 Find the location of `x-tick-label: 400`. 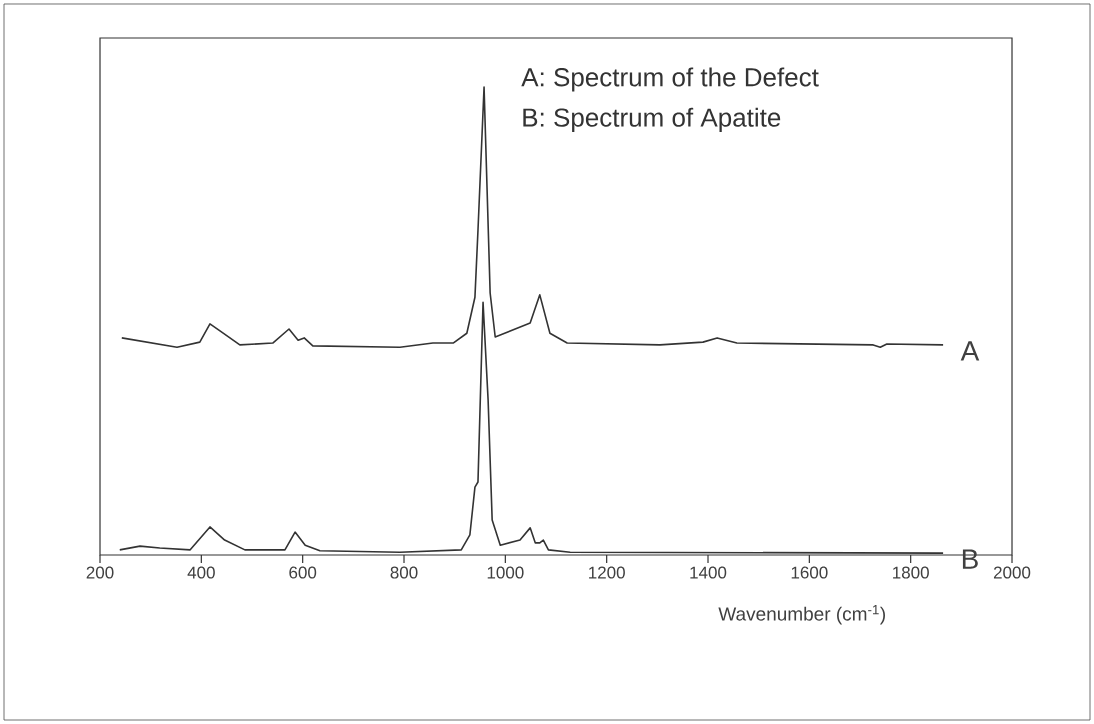

x-tick-label: 400 is located at coordinates (201, 572).